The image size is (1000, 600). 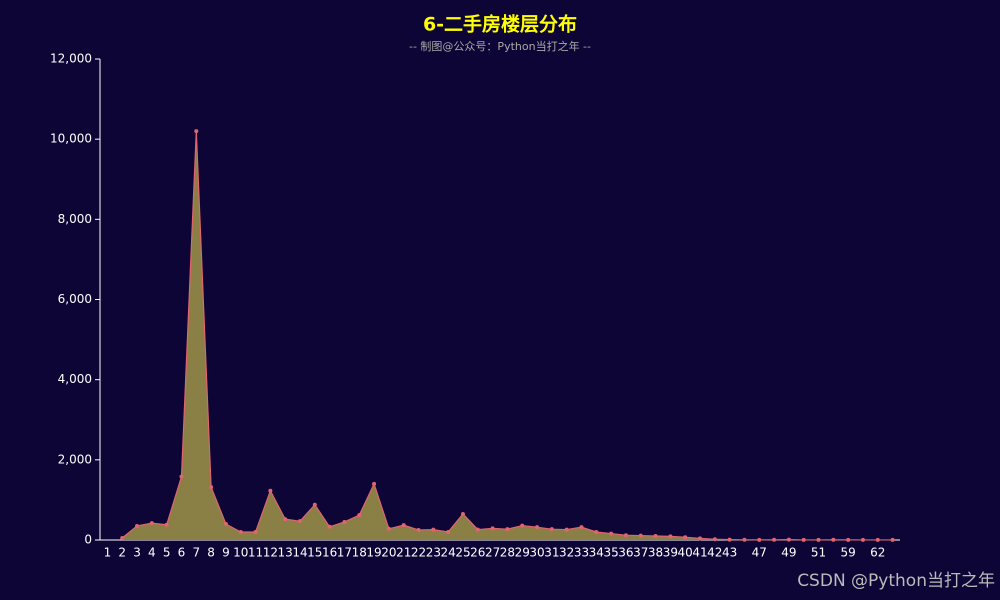 I want to click on x-tick-label: 43, so click(x=729, y=553).